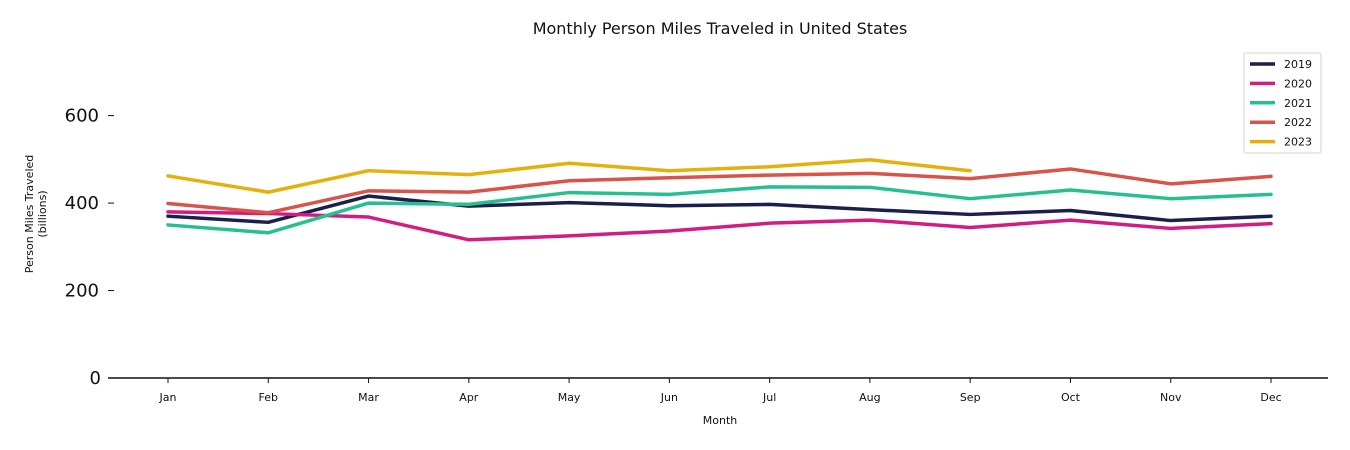 The width and height of the screenshot is (1350, 450). I want to click on x-tick-label: Nov, so click(1171, 397).